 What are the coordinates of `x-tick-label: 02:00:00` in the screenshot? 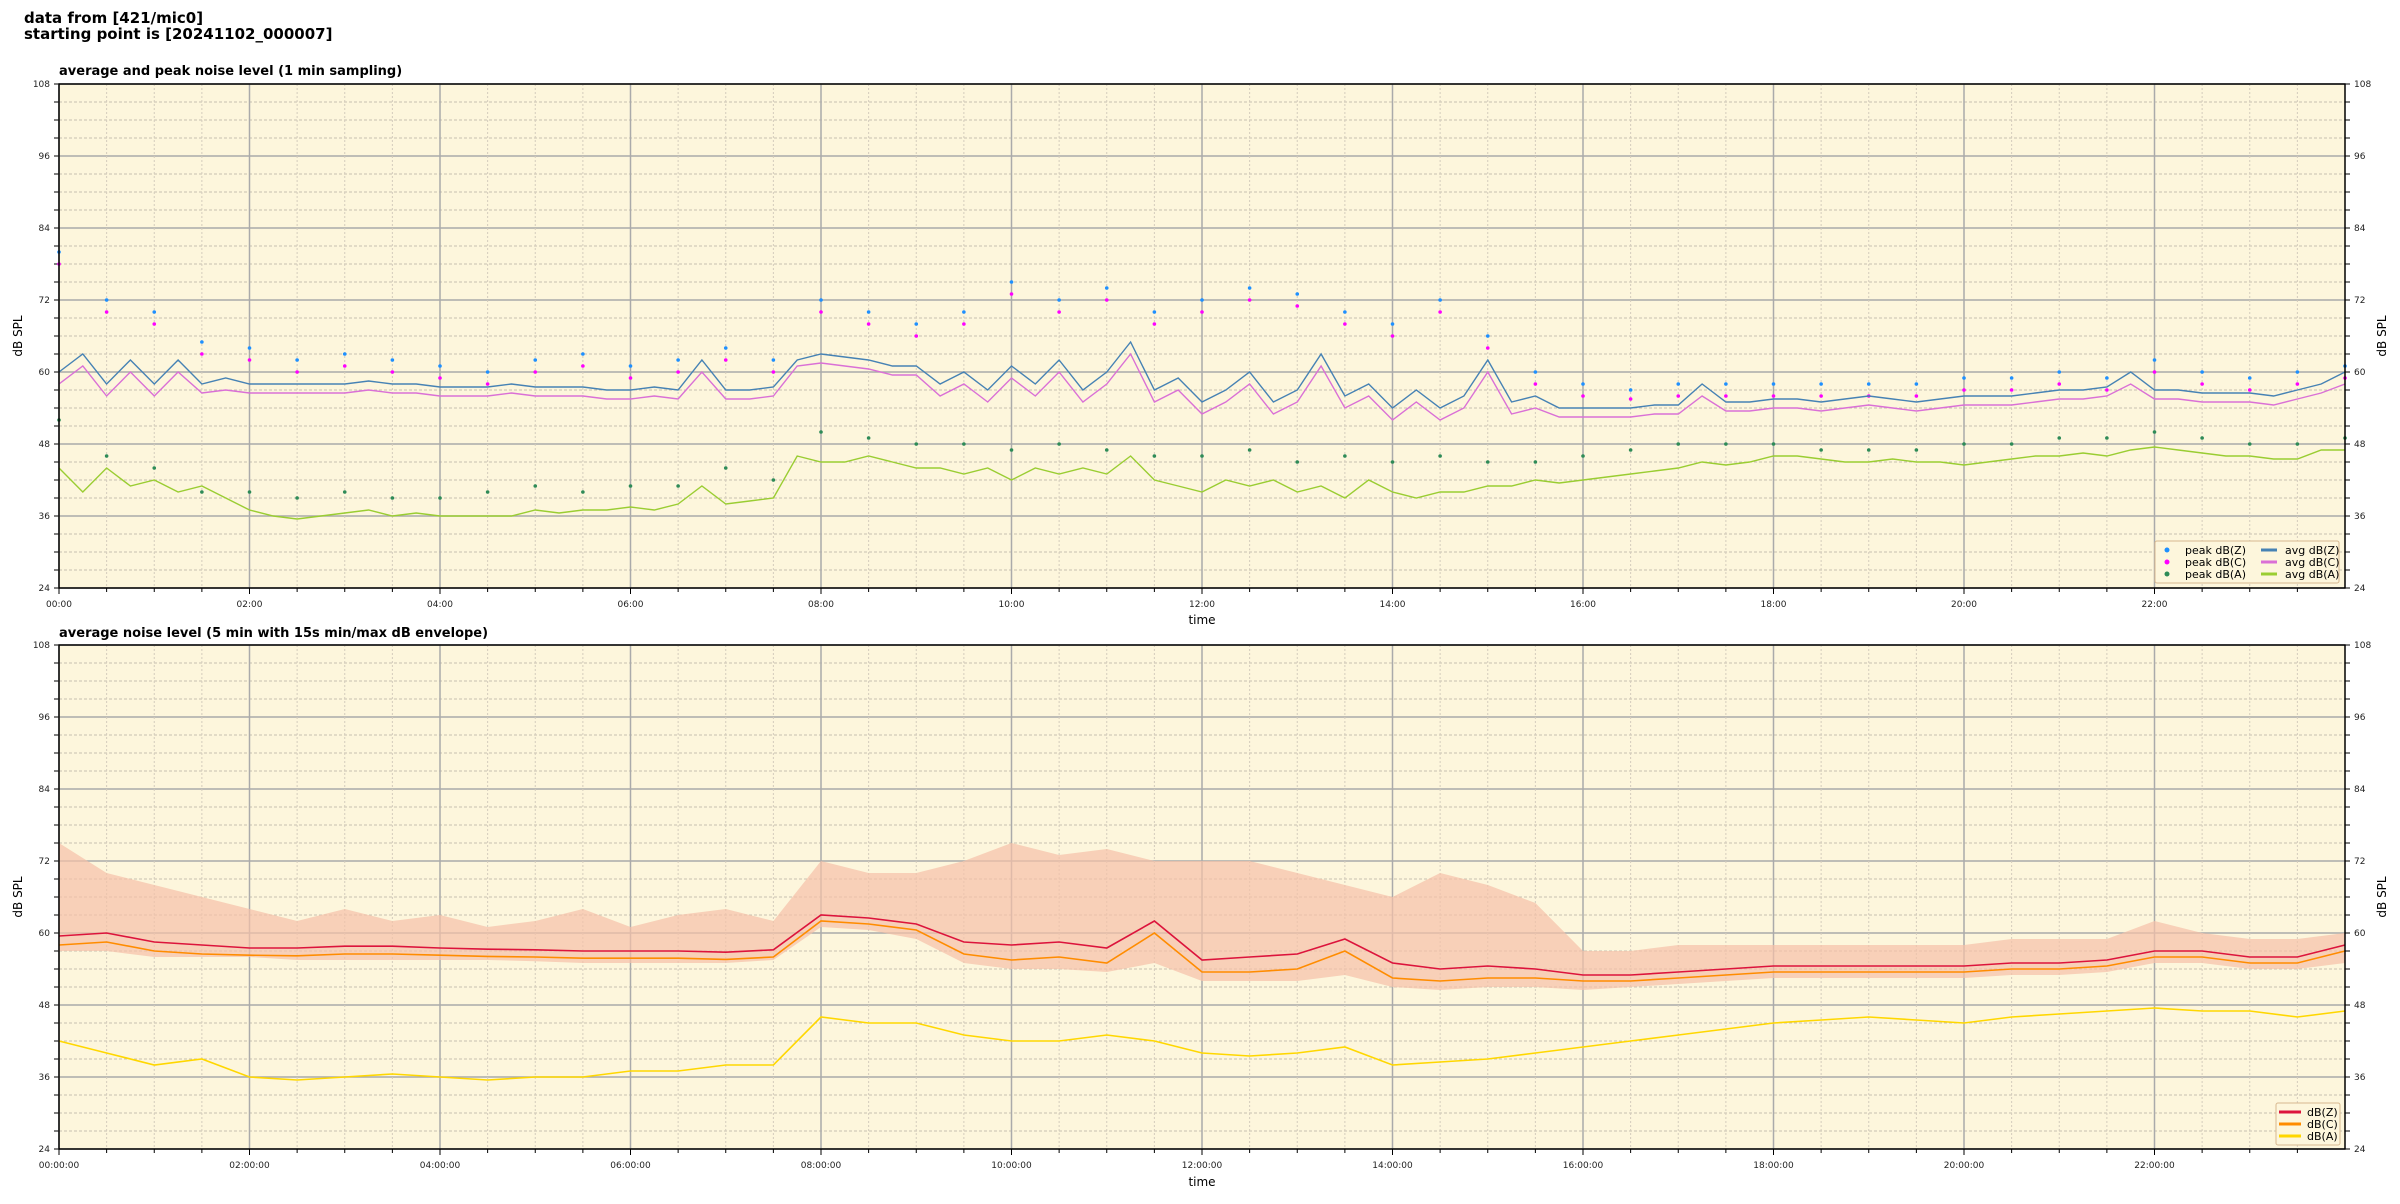 It's located at (249, 1166).